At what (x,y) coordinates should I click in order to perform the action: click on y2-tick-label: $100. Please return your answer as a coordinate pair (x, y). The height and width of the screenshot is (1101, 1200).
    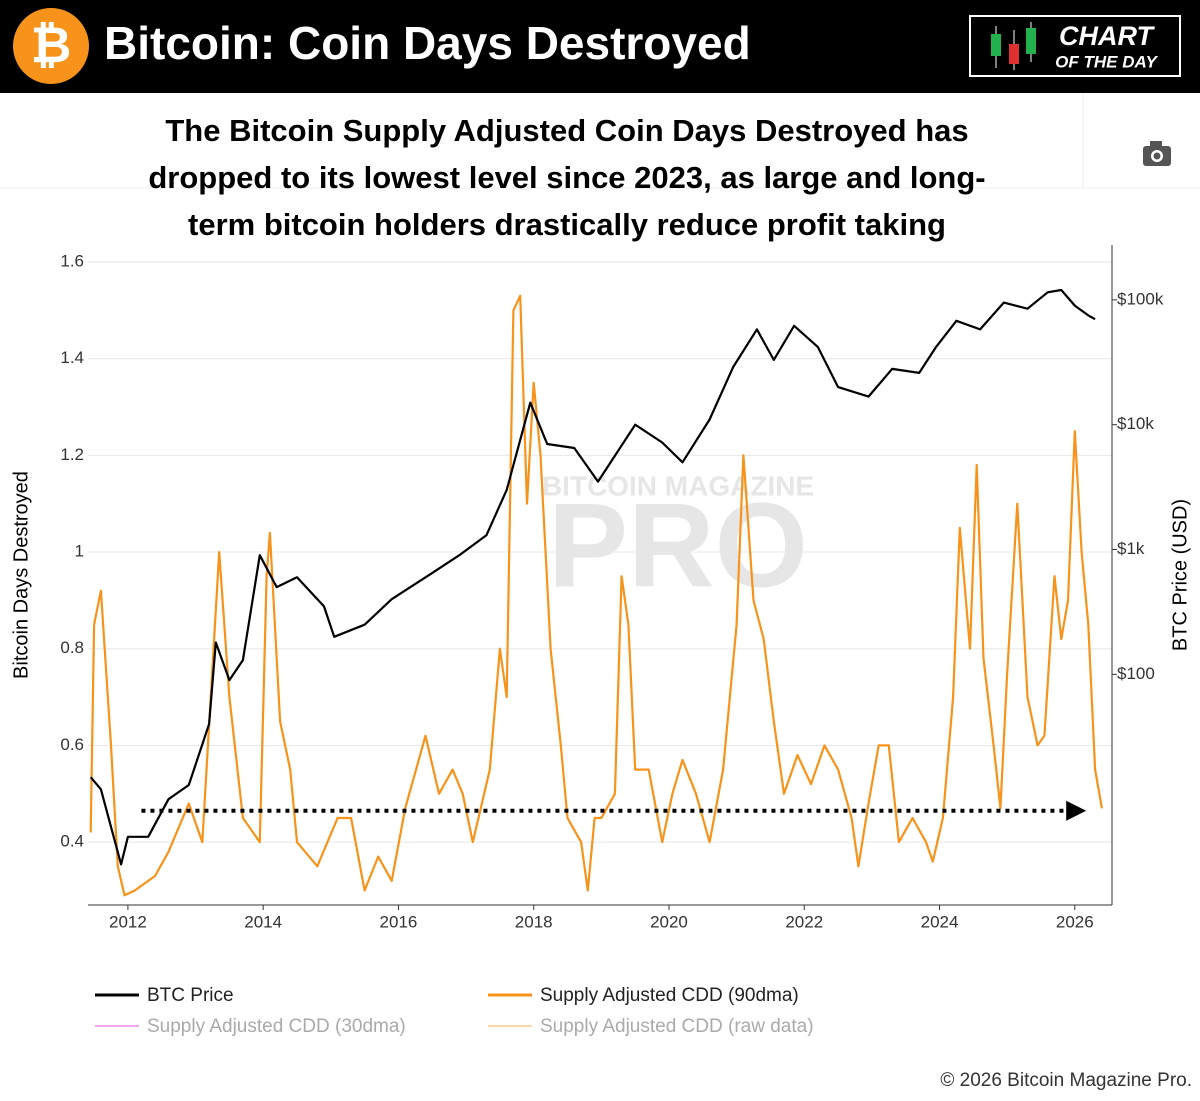
    Looking at the image, I should click on (1136, 673).